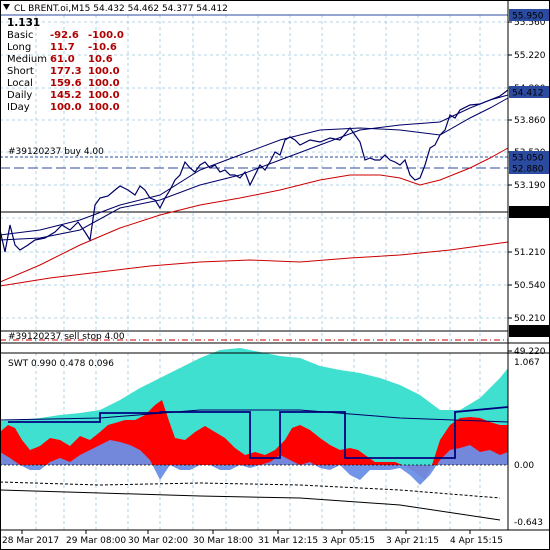 The height and width of the screenshot is (550, 550). I want to click on info-row-a: 11.7, so click(62, 47).